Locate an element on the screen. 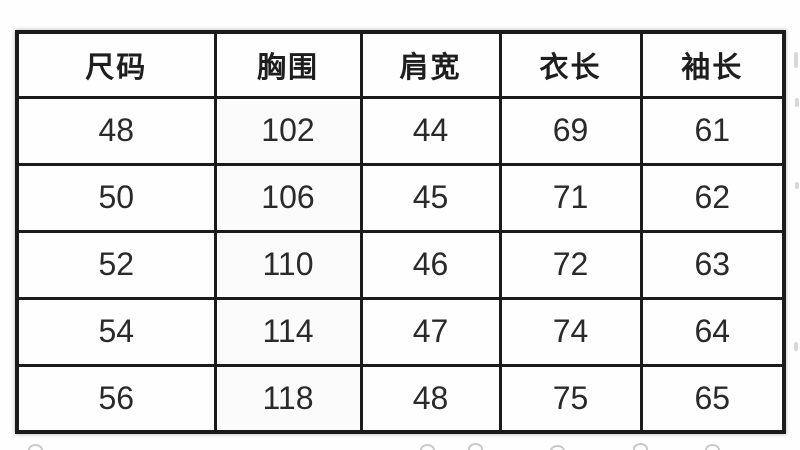 This screenshot has width=800, height=450. table-cell: 110 is located at coordinates (288, 264).